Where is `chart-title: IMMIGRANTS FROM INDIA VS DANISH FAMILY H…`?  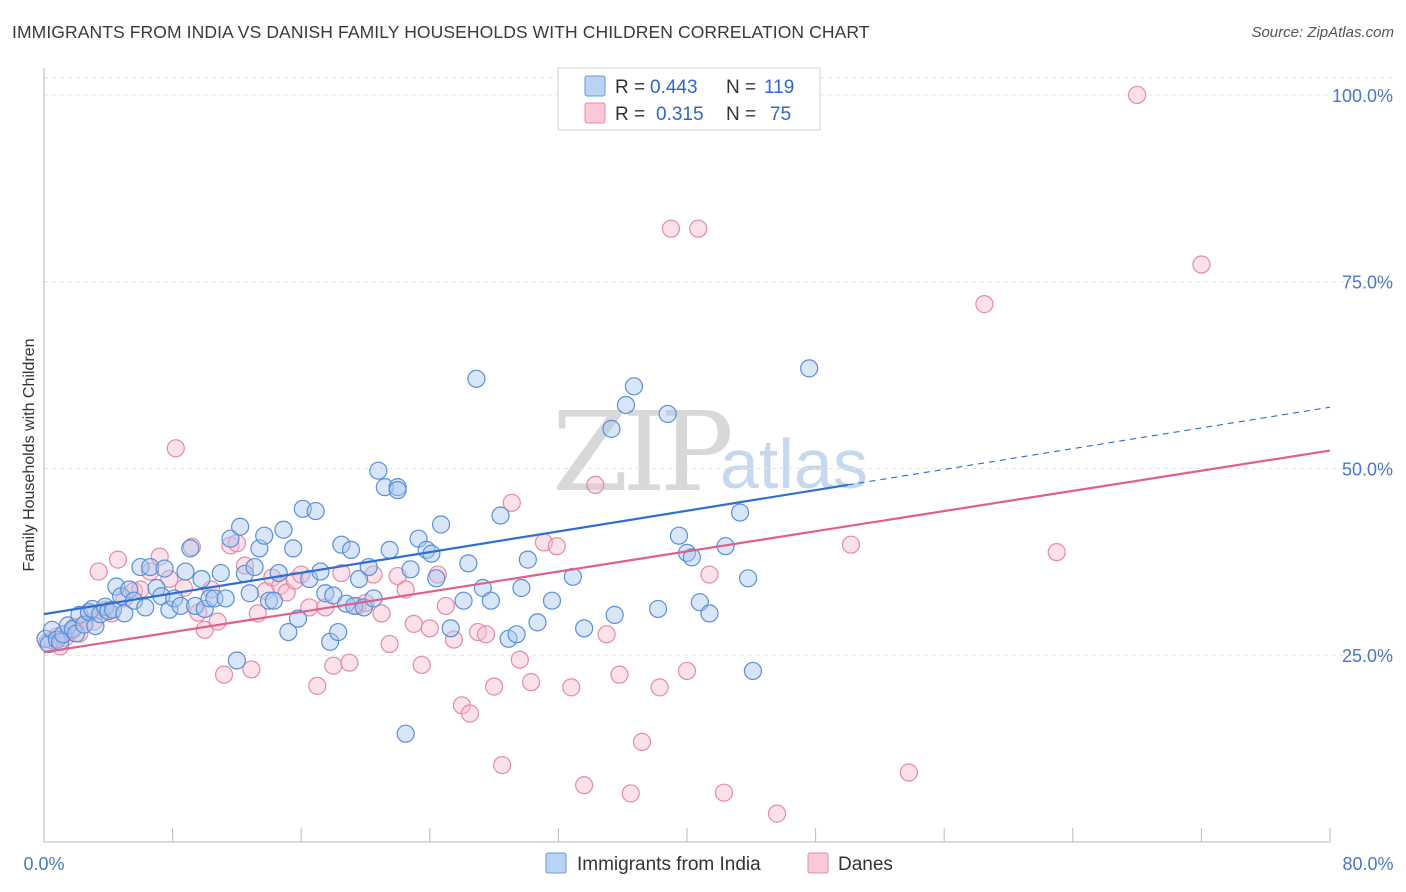 chart-title: IMMIGRANTS FROM INDIA VS DANISH FAMILY H… is located at coordinates (441, 32).